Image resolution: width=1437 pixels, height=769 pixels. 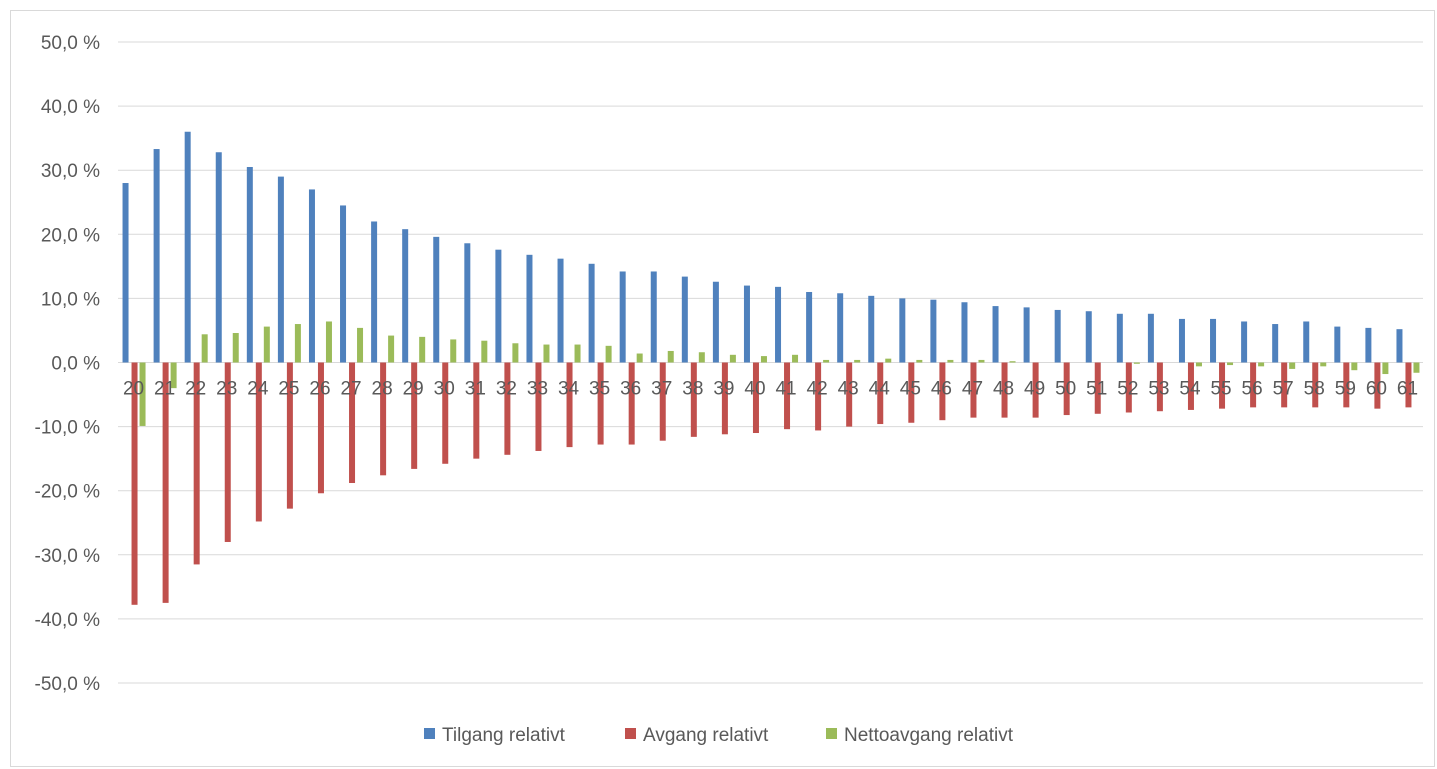 I want to click on x-category-label: 57, so click(x=1283, y=389).